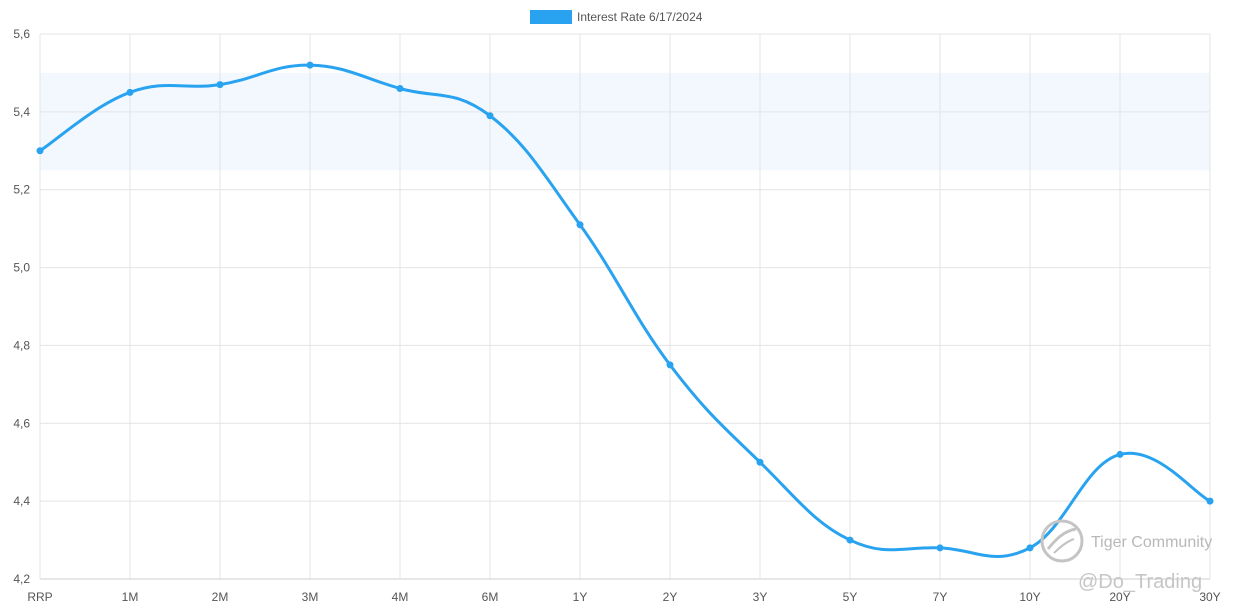 The image size is (1241, 609). I want to click on legend-swatch, so click(551, 17).